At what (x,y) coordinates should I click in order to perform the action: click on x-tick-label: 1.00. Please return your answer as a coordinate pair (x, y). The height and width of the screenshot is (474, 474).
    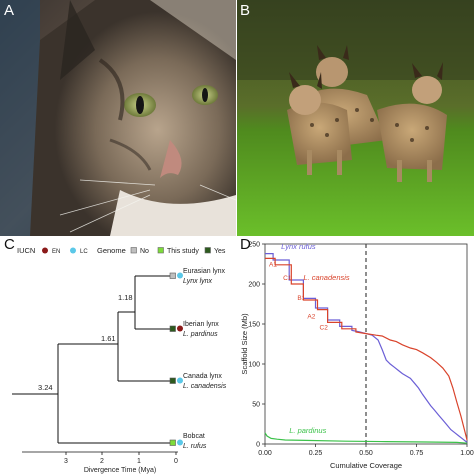
    Looking at the image, I should click on (467, 453).